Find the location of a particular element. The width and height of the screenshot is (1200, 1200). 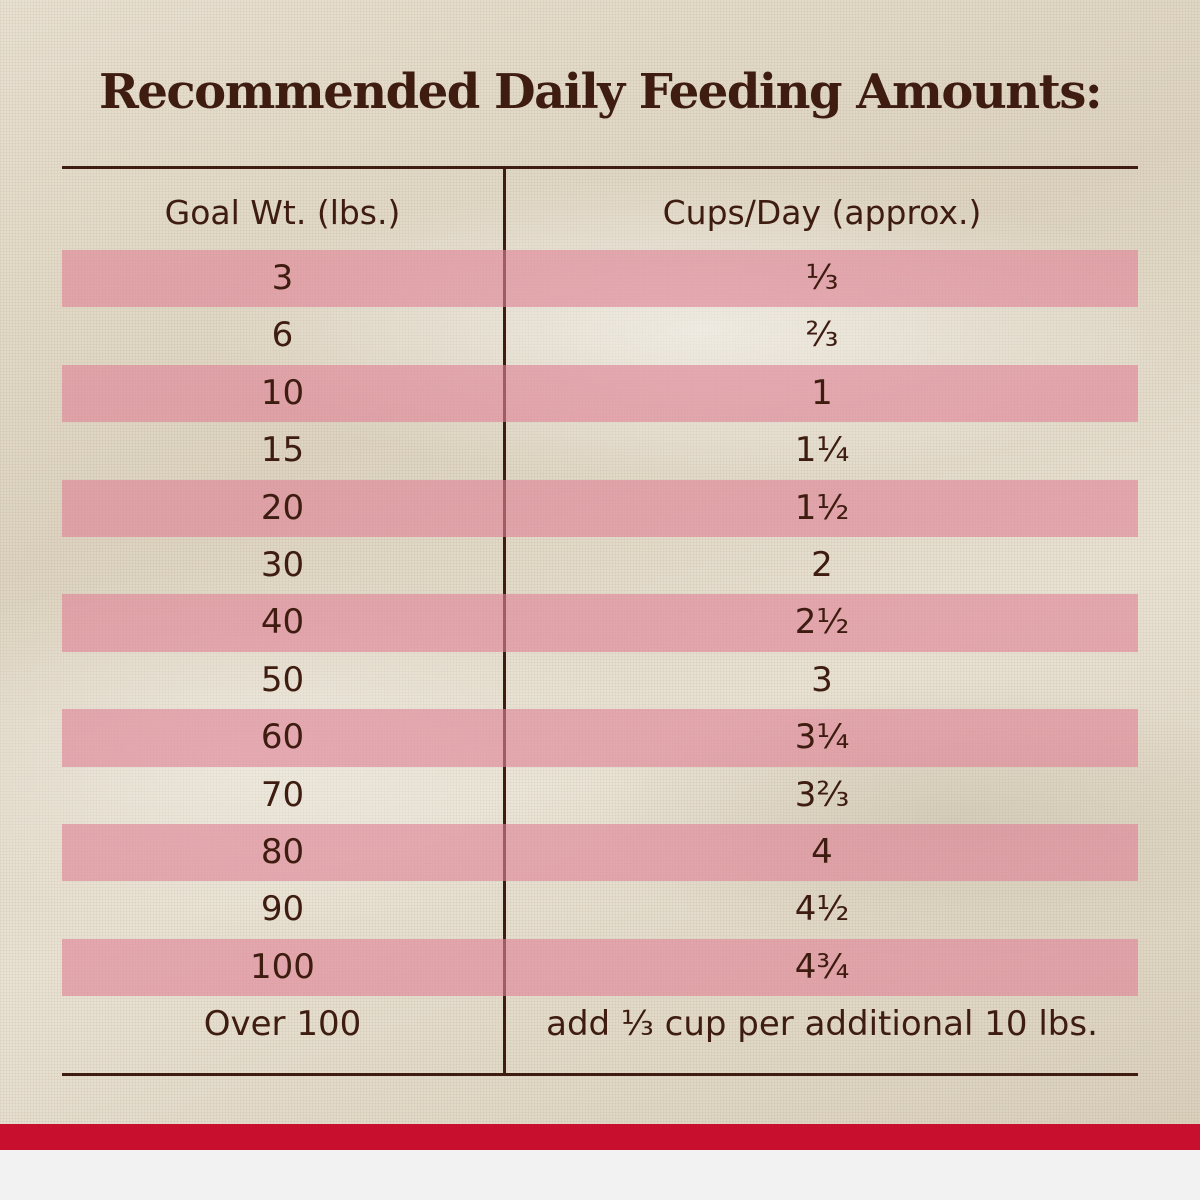

cups-per-day-cell: 1¼ is located at coordinates (822, 450).